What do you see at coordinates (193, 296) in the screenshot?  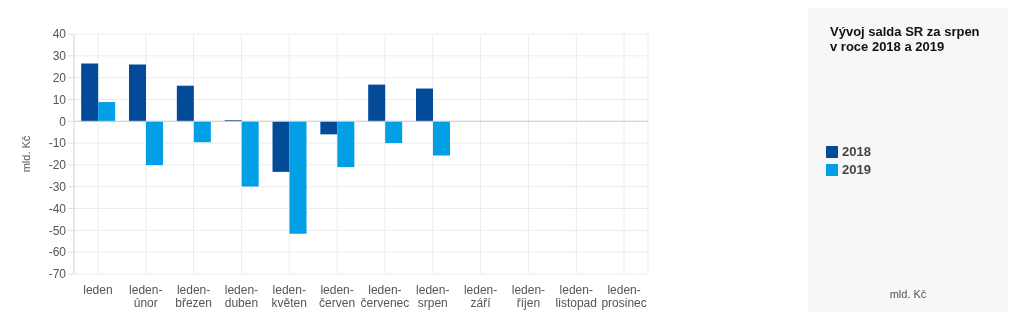 I see `x-tick-label: leden-březen` at bounding box center [193, 296].